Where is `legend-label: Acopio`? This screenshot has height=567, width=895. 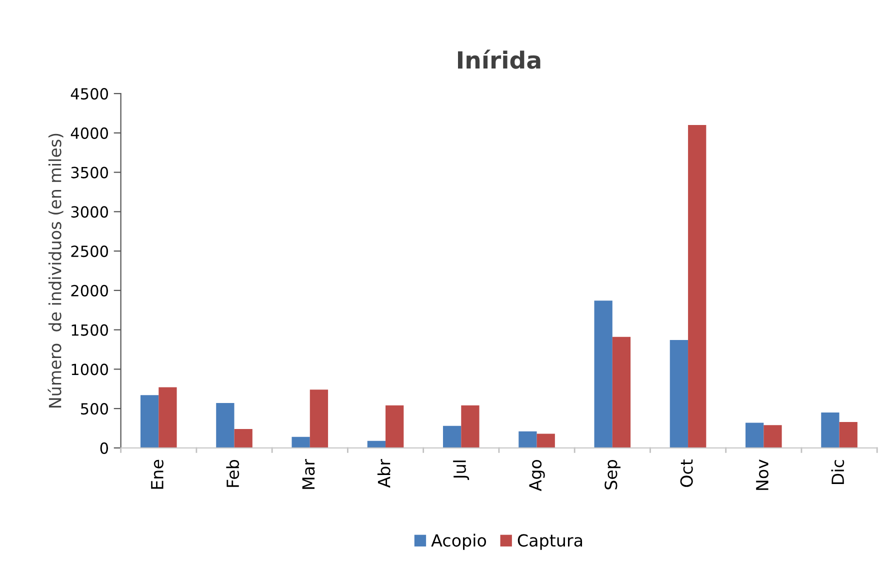
legend-label: Acopio is located at coordinates (458, 542).